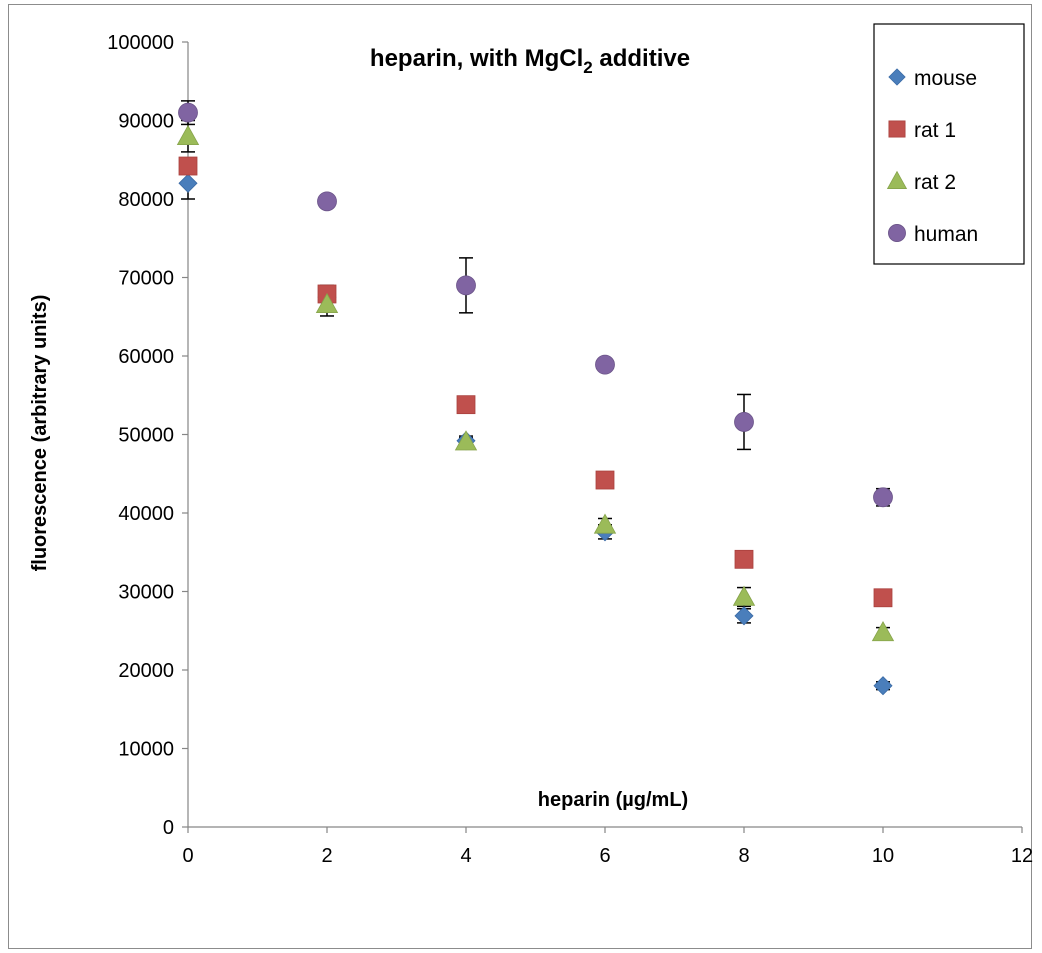 This screenshot has height=953, width=1042. What do you see at coordinates (604, 856) in the screenshot?
I see `x-tick-label: 6` at bounding box center [604, 856].